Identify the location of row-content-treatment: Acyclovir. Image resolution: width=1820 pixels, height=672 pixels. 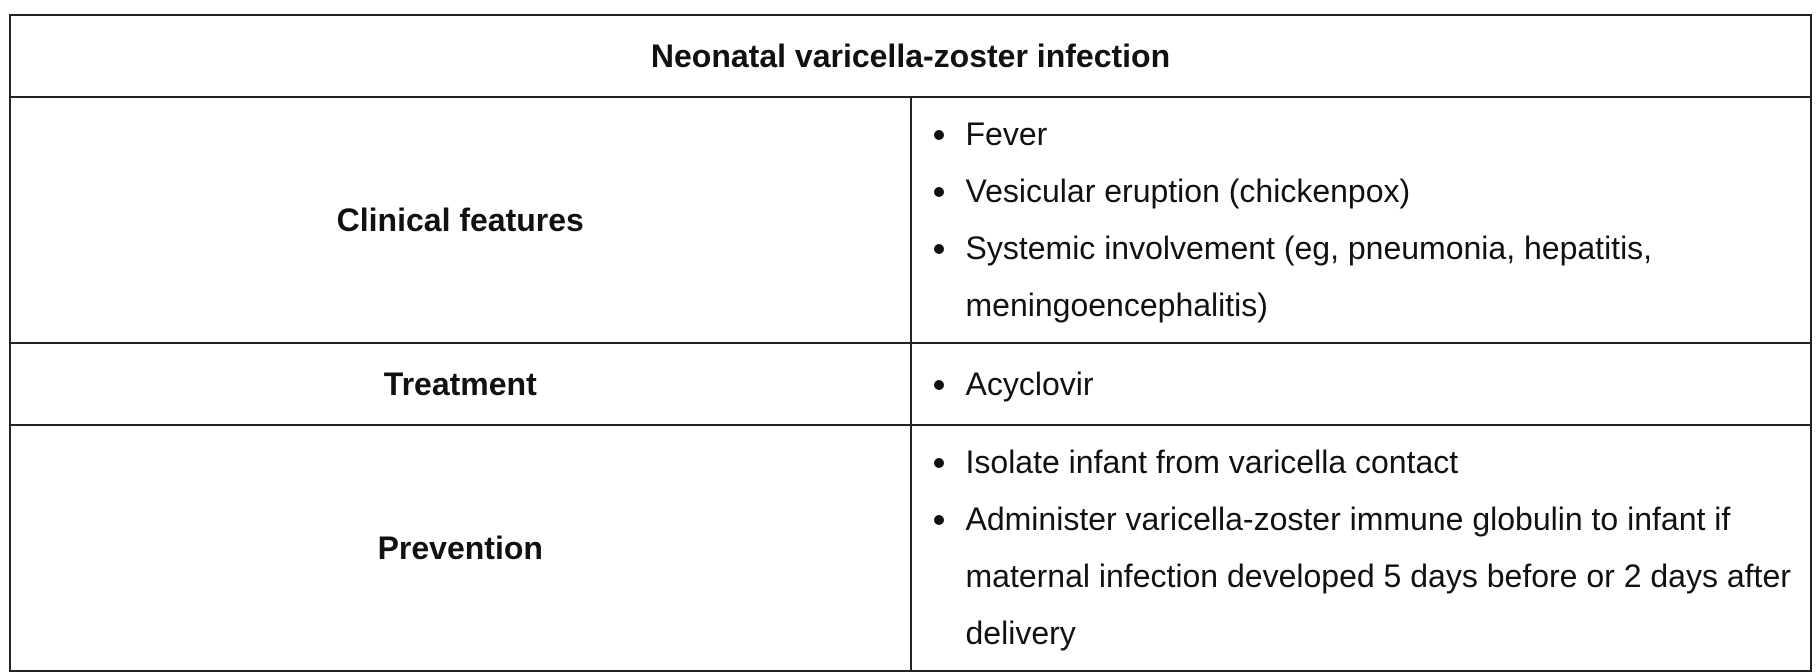
(1360, 384).